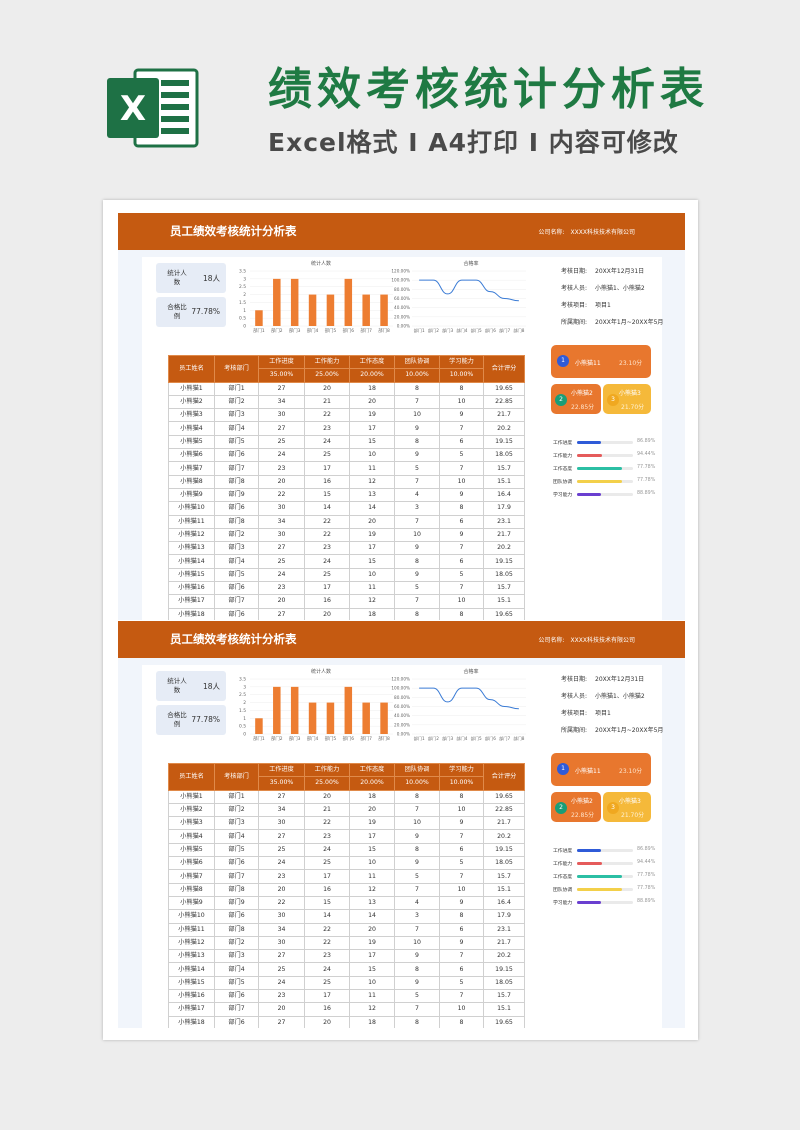 This screenshot has width=800, height=1130. What do you see at coordinates (281, 876) in the screenshot?
I see `table-cell: 23` at bounding box center [281, 876].